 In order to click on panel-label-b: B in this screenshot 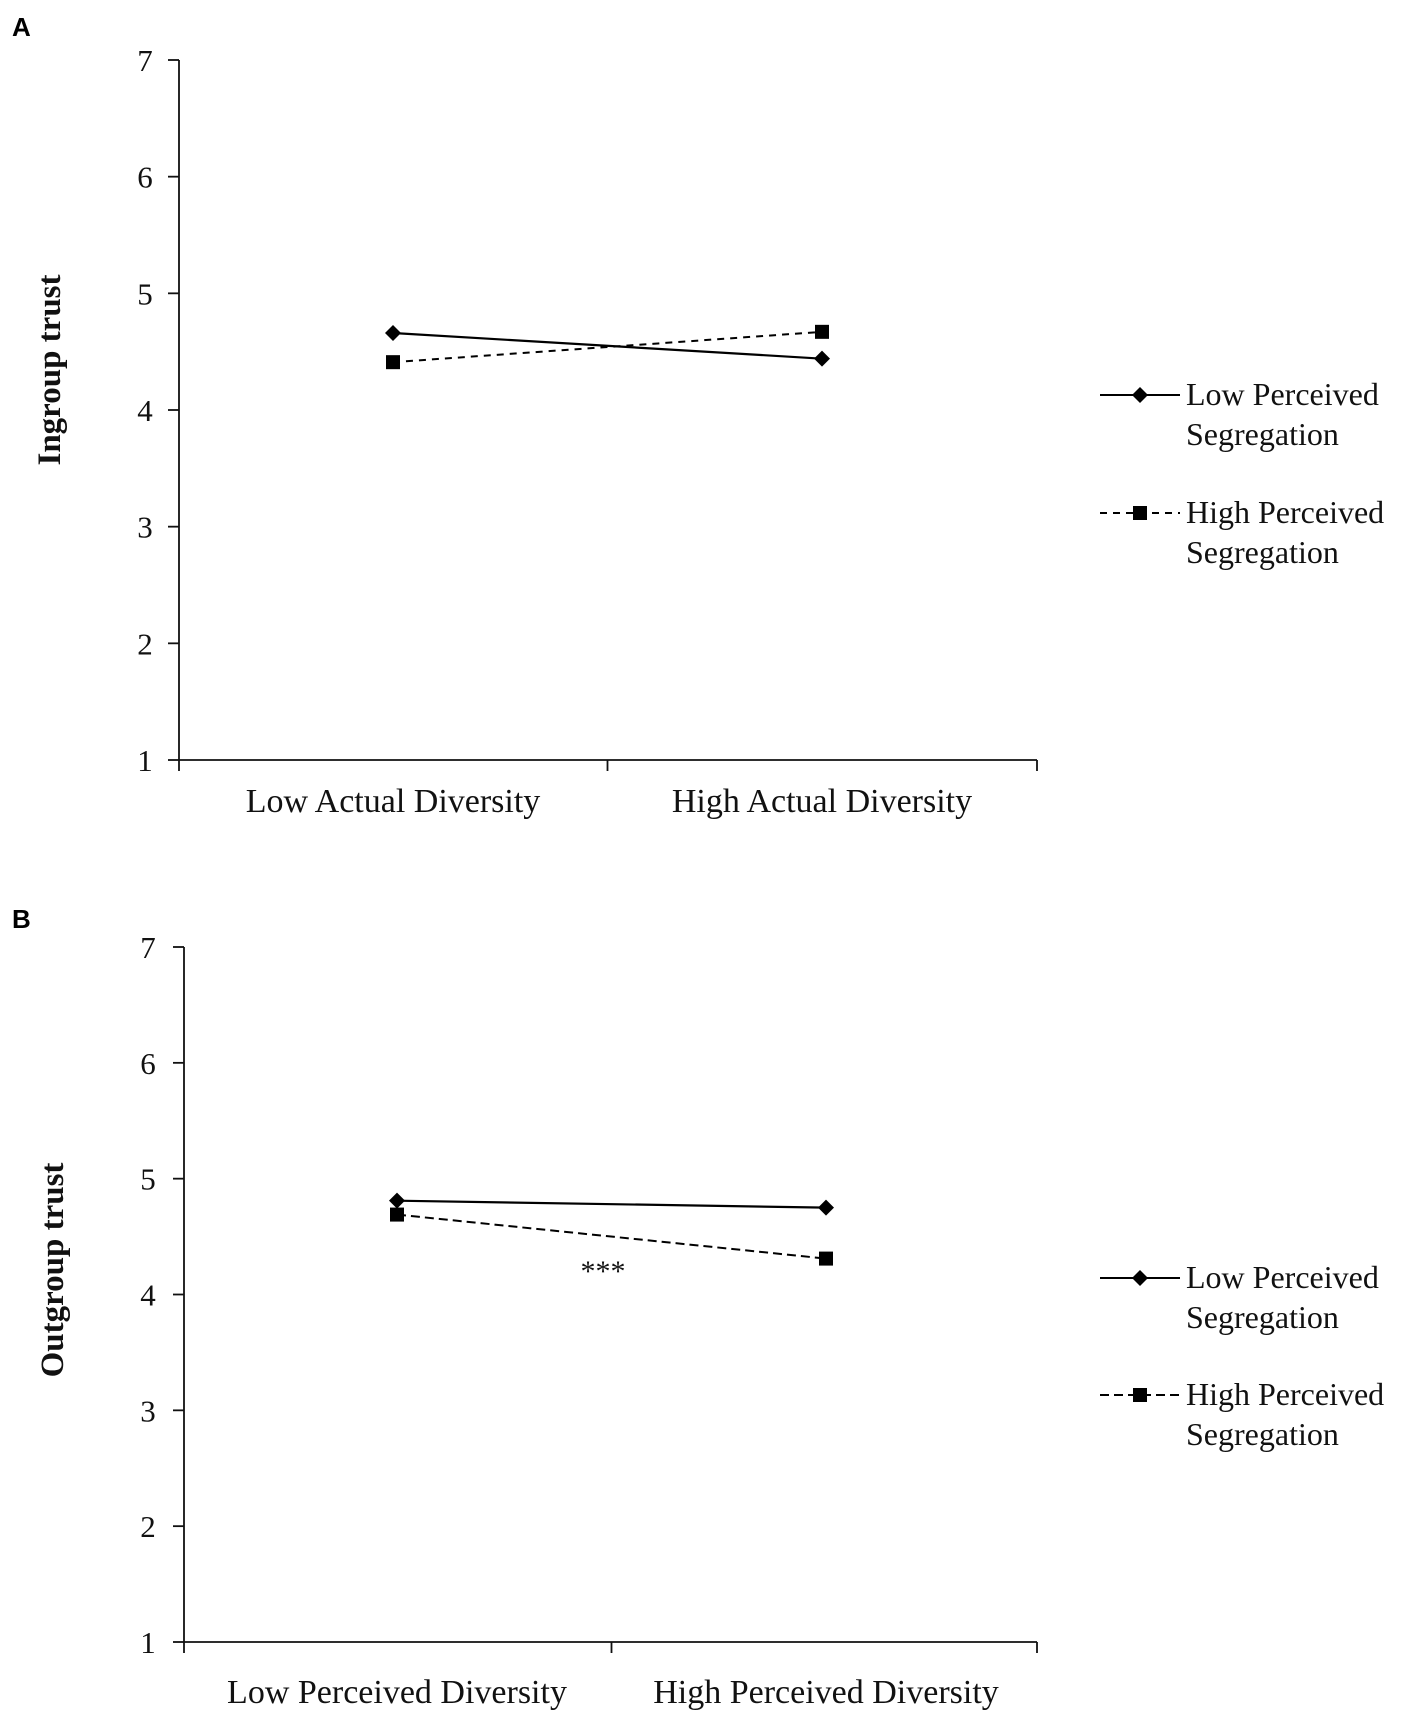, I will do `click(21, 919)`.